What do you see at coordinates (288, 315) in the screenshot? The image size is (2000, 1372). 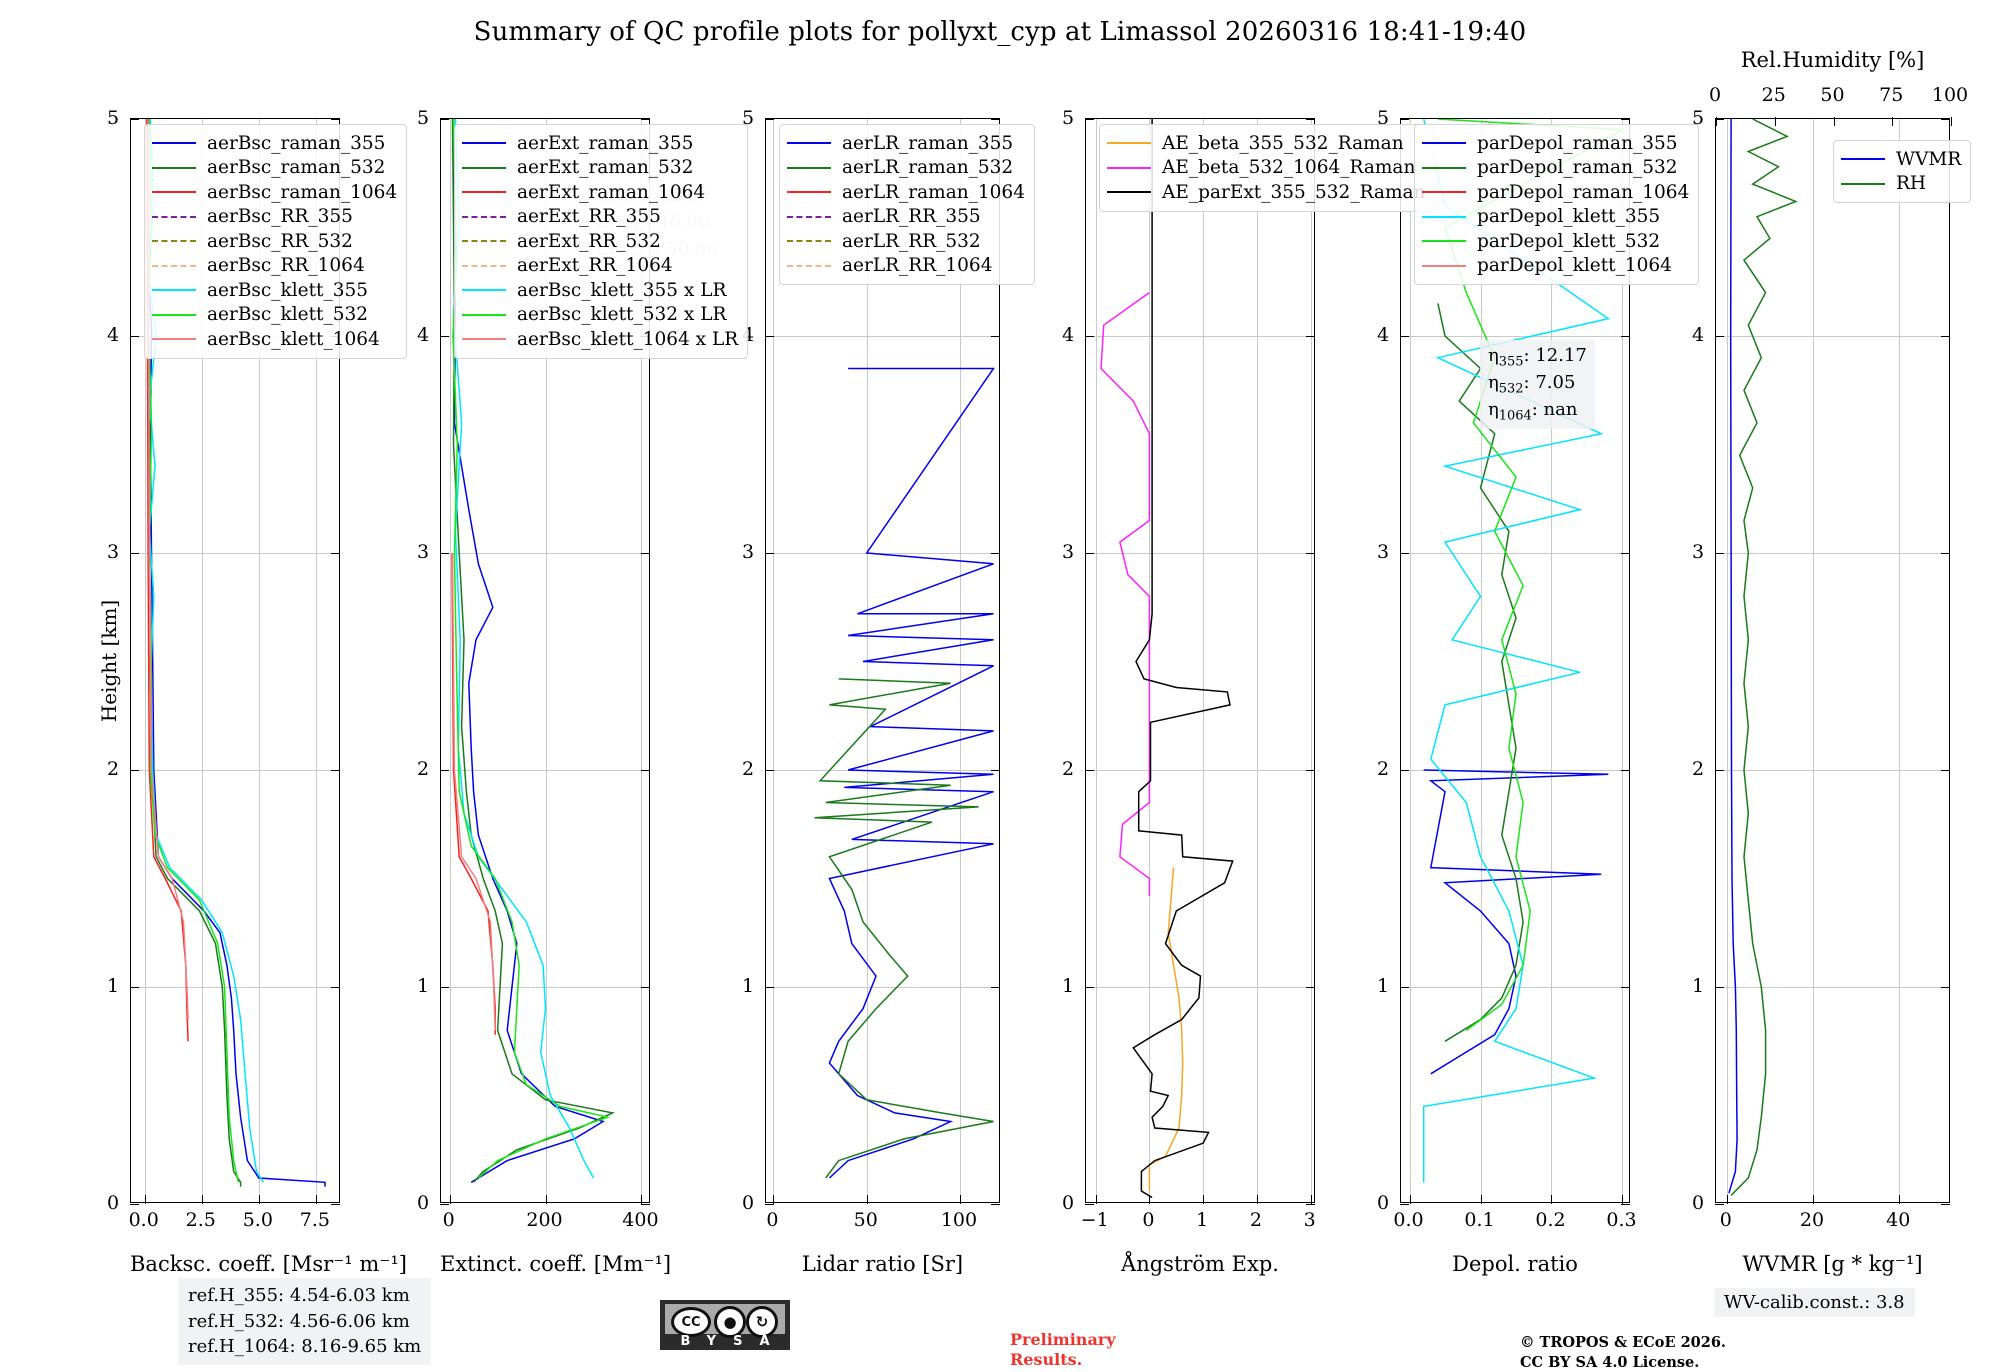 I see `legend-label: aerBsc_klett_532` at bounding box center [288, 315].